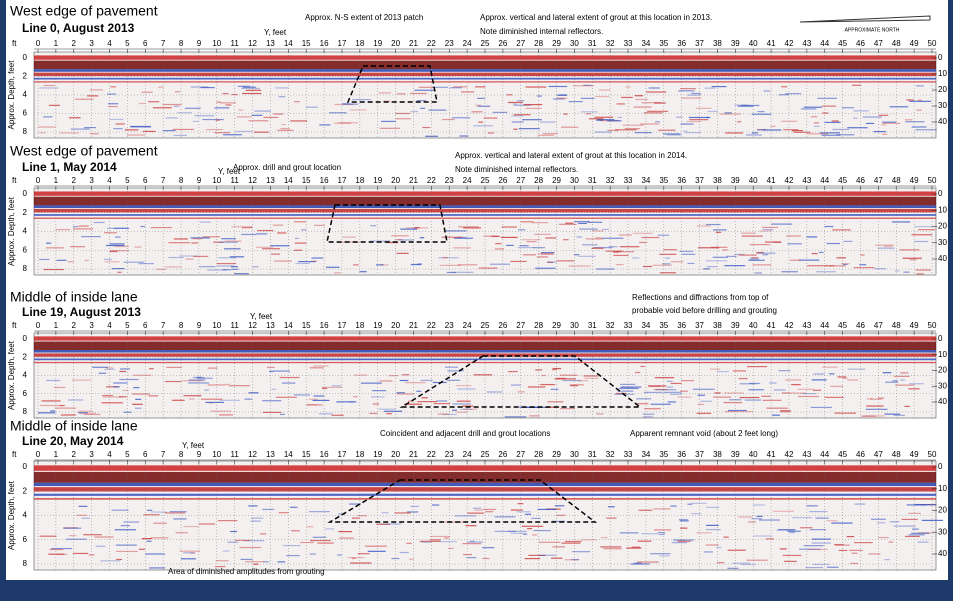 The height and width of the screenshot is (601, 953). What do you see at coordinates (860, 180) in the screenshot?
I see `x-tick-label: 46` at bounding box center [860, 180].